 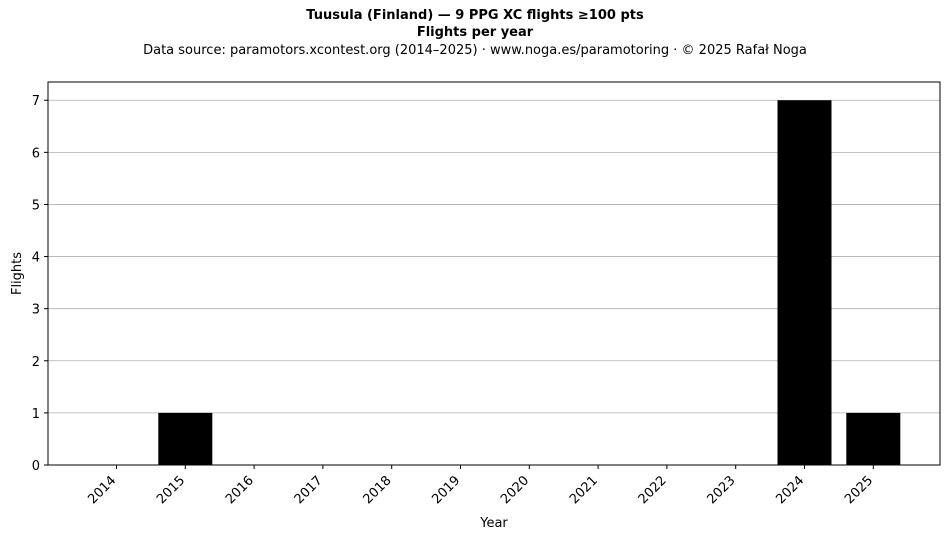 I want to click on x-axis-label: Year, so click(x=493, y=523).